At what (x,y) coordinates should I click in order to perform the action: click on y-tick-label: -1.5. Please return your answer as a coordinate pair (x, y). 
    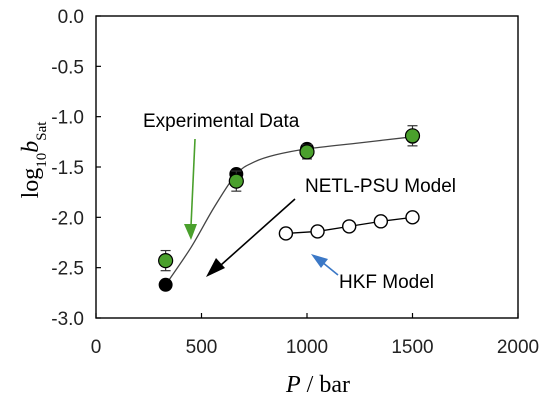
    Looking at the image, I should click on (67, 168).